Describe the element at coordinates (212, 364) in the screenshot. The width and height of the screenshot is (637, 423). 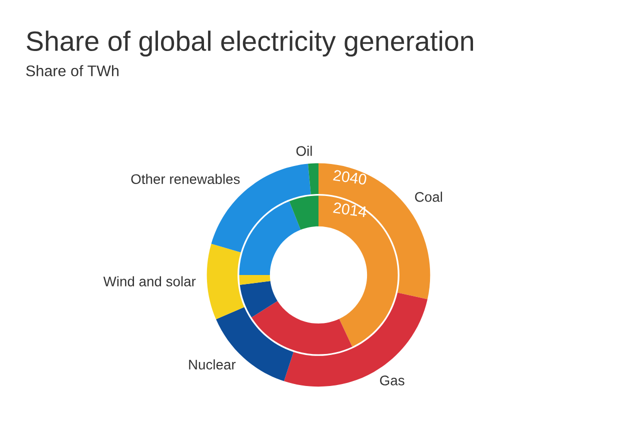
I see `slice-label: Nuclear` at that location.